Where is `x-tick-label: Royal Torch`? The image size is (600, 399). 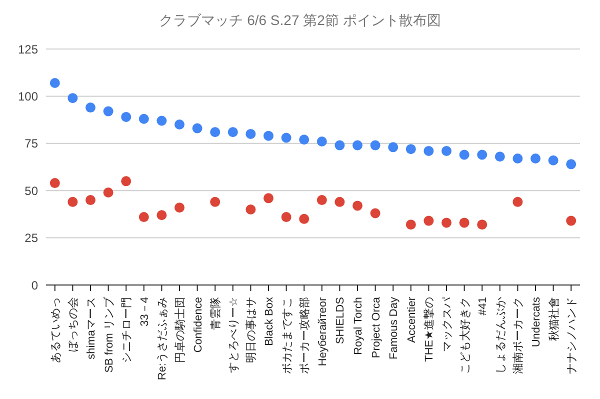 x-tick-label: Royal Torch is located at coordinates (358, 326).